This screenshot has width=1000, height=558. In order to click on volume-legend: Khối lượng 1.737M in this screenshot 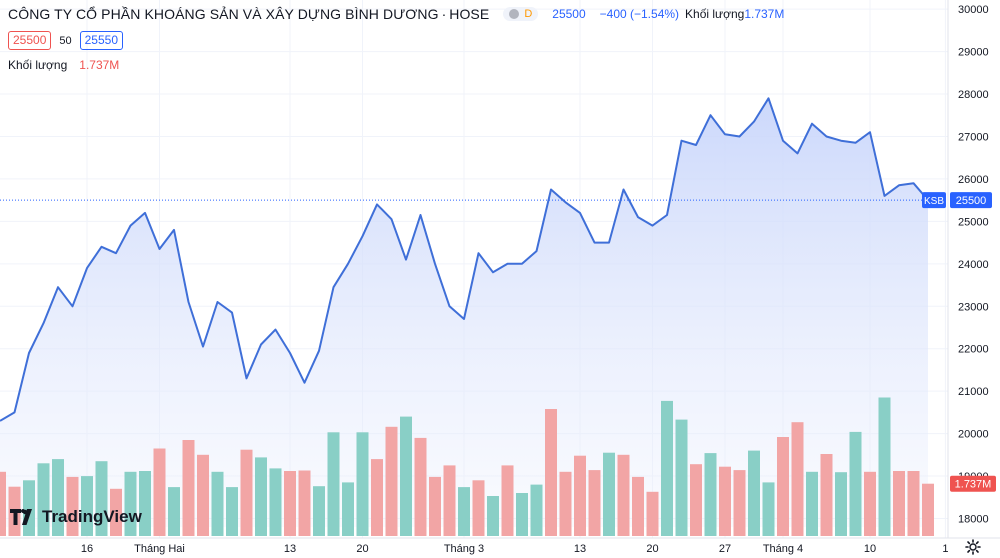, I will do `click(63, 65)`.